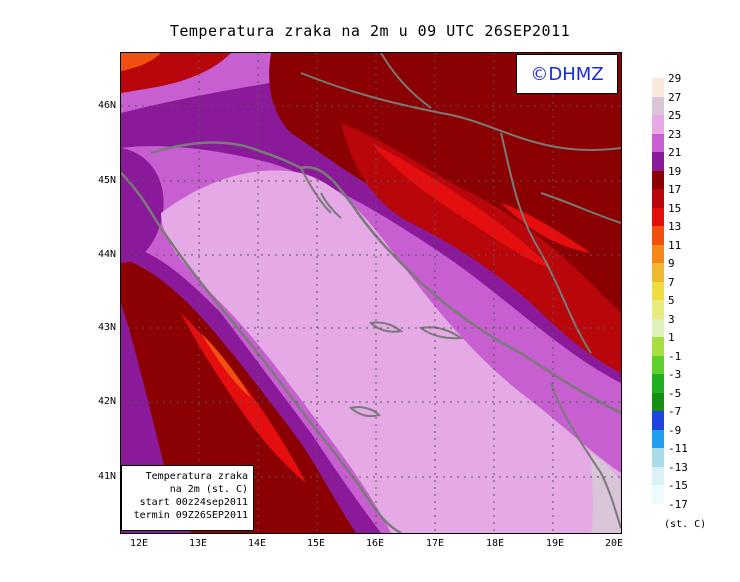  What do you see at coordinates (675, 171) in the screenshot?
I see `legend-label: 19` at bounding box center [675, 171].